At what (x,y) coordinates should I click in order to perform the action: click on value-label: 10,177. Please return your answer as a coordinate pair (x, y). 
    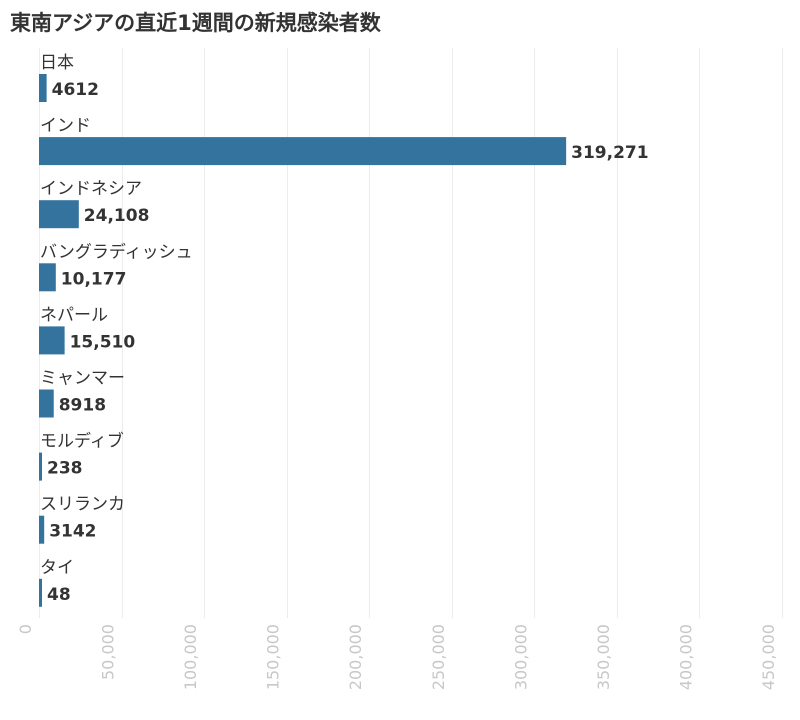
    Looking at the image, I should click on (94, 279).